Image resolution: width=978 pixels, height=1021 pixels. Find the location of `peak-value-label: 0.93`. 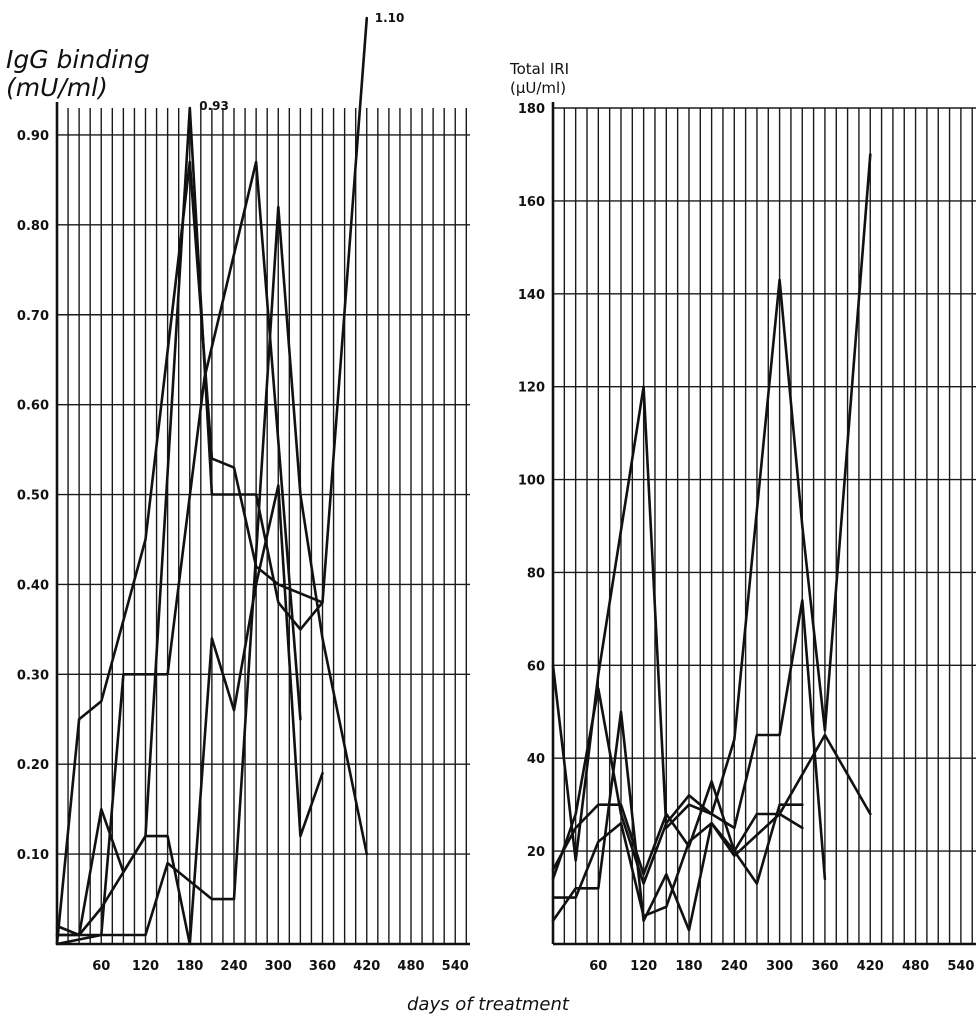

peak-value-label: 0.93 is located at coordinates (214, 106).